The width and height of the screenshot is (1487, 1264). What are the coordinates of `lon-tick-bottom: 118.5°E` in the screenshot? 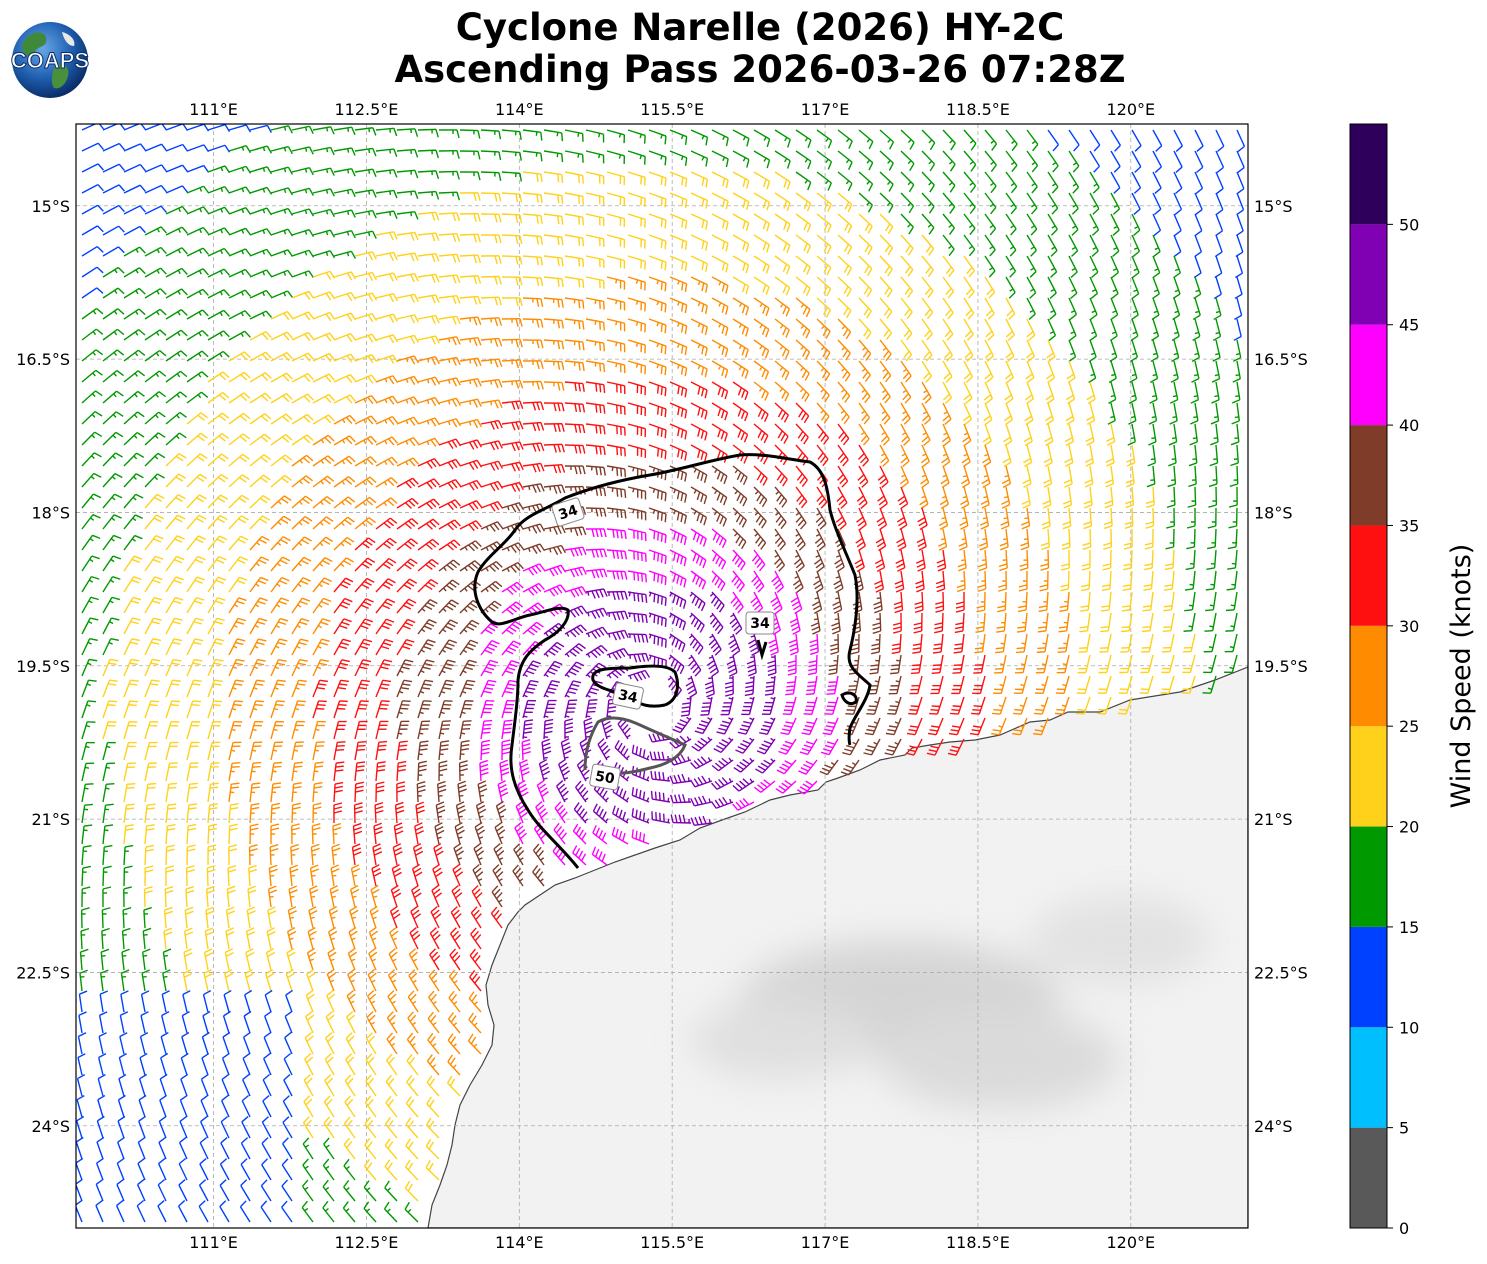 It's located at (978, 1242).